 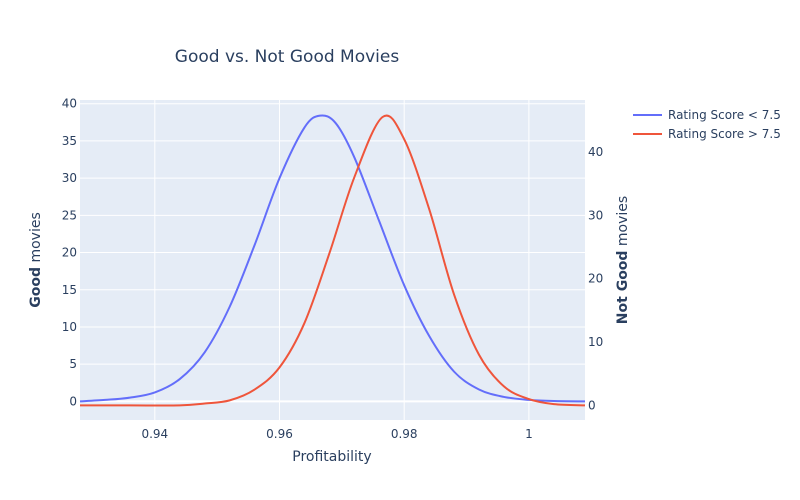 What do you see at coordinates (69, 141) in the screenshot?
I see `y-left-tick-label: 35` at bounding box center [69, 141].